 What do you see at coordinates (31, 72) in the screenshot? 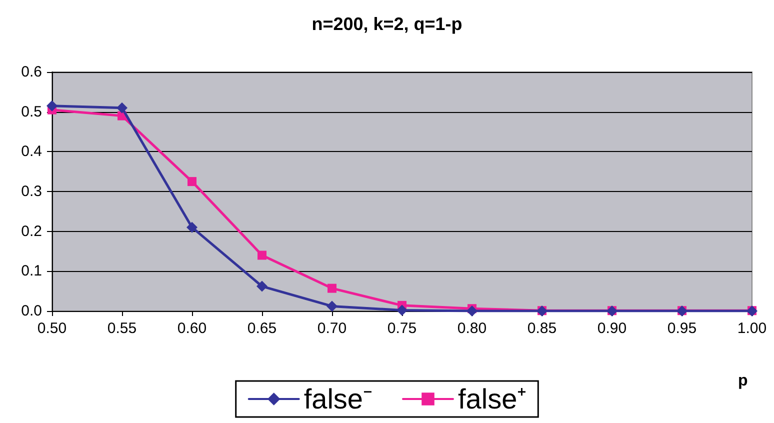
I see `y-tick-label: 0.6` at bounding box center [31, 72].